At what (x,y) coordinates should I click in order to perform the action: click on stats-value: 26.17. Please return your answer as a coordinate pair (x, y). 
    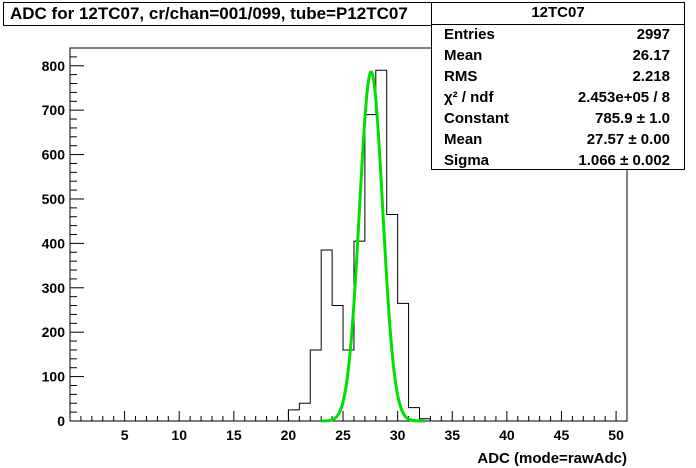
    Looking at the image, I should click on (651, 55).